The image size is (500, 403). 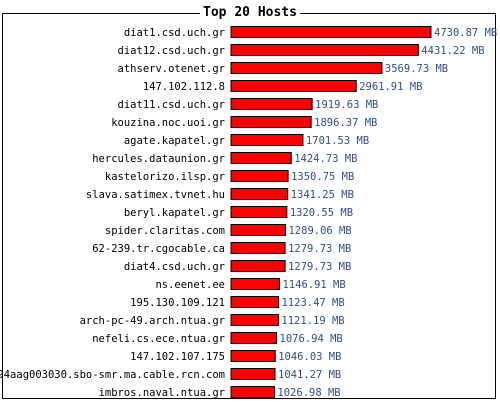 What do you see at coordinates (158, 339) in the screenshot?
I see `host-label: nefeli.cs.ece.ntua.gr` at bounding box center [158, 339].